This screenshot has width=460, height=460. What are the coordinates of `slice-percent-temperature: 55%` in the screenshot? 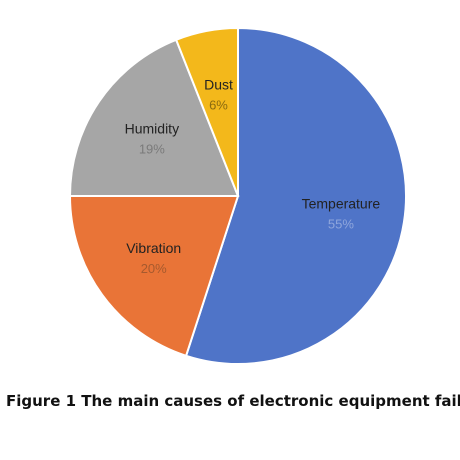 It's located at (341, 223).